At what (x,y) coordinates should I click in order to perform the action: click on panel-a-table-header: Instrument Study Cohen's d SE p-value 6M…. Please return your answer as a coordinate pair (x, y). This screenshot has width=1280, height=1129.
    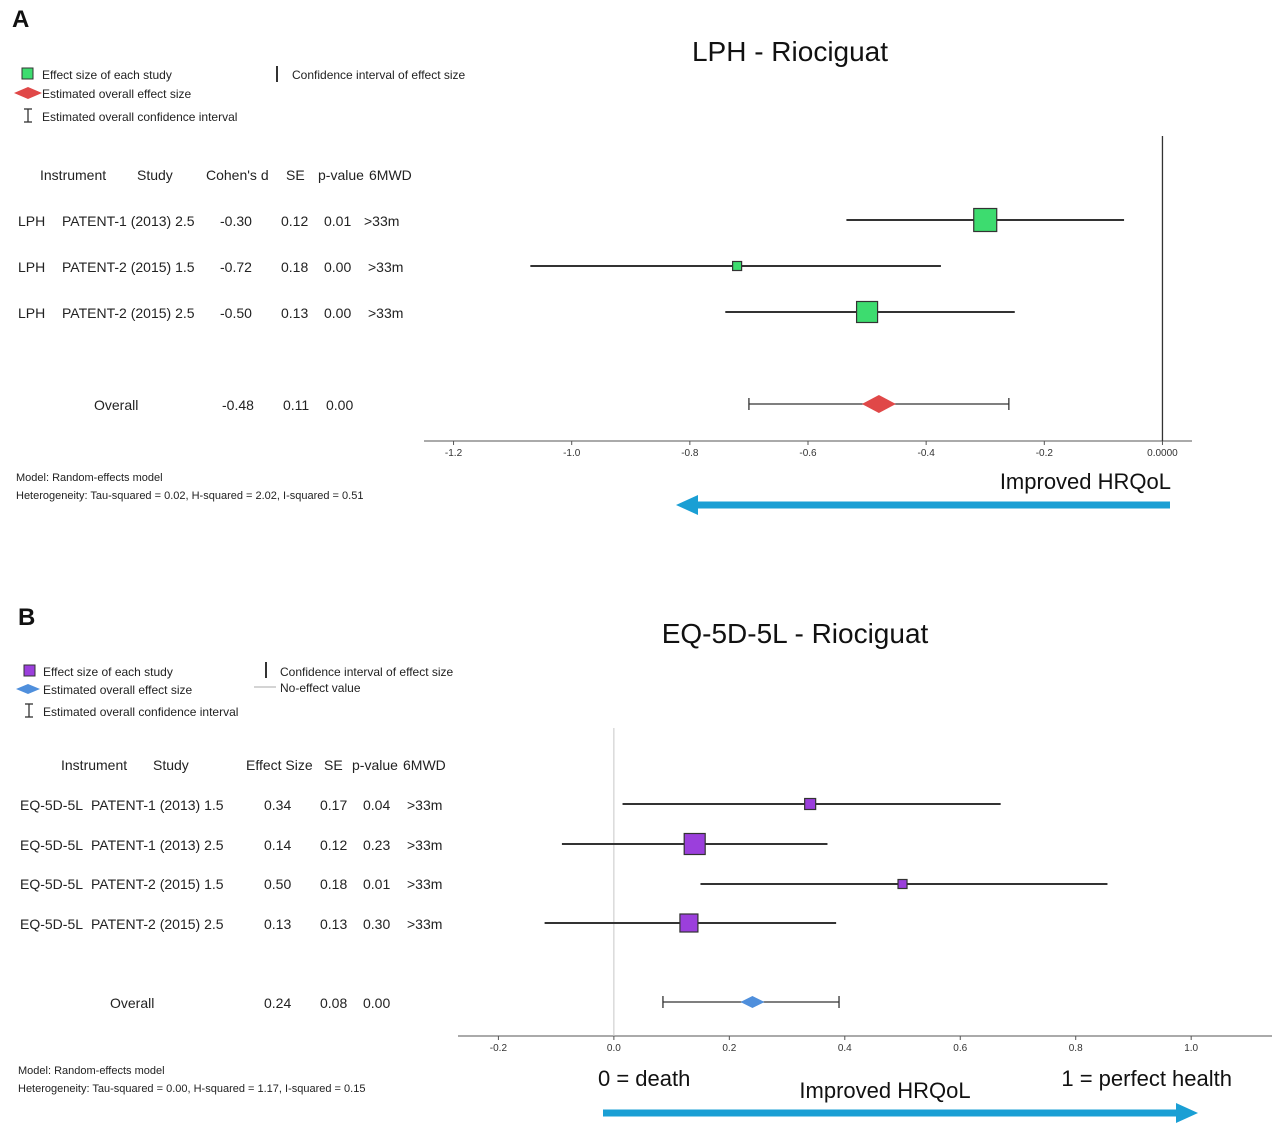
    Looking at the image, I should click on (226, 175).